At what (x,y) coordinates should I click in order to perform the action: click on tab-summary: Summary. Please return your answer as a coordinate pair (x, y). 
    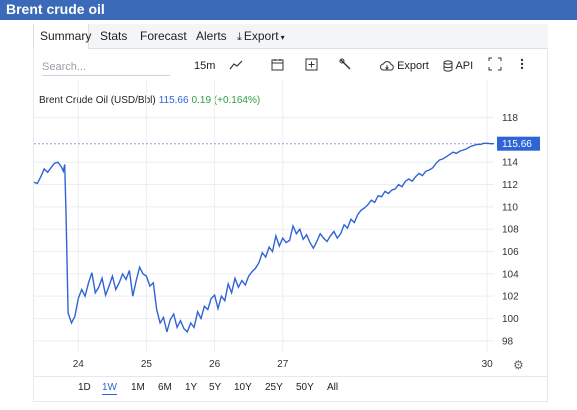
    Looking at the image, I should click on (62, 36).